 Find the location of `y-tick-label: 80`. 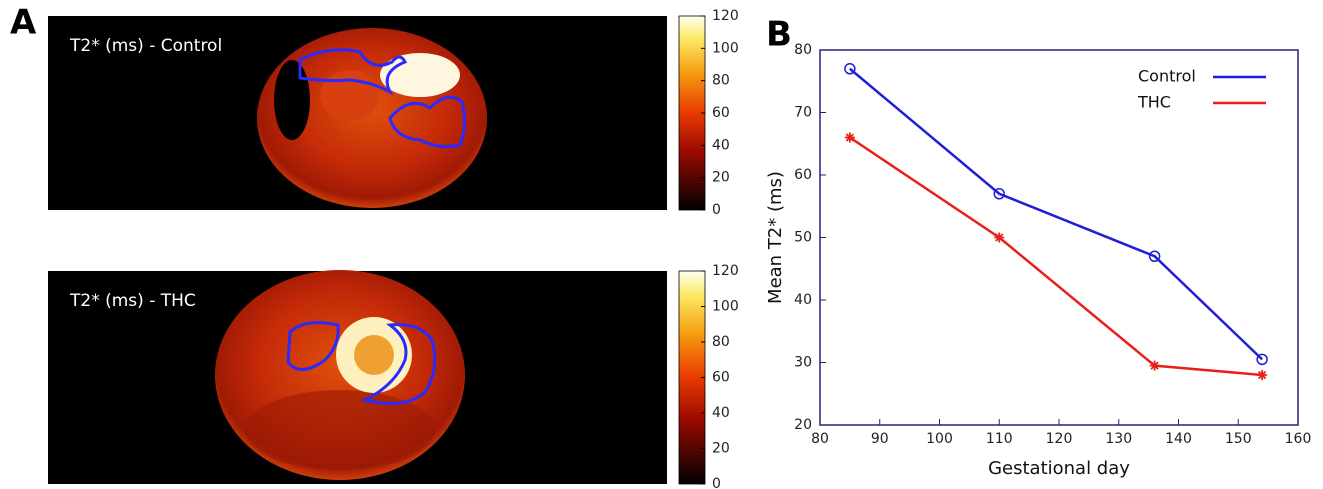

y-tick-label: 80 is located at coordinates (803, 50).